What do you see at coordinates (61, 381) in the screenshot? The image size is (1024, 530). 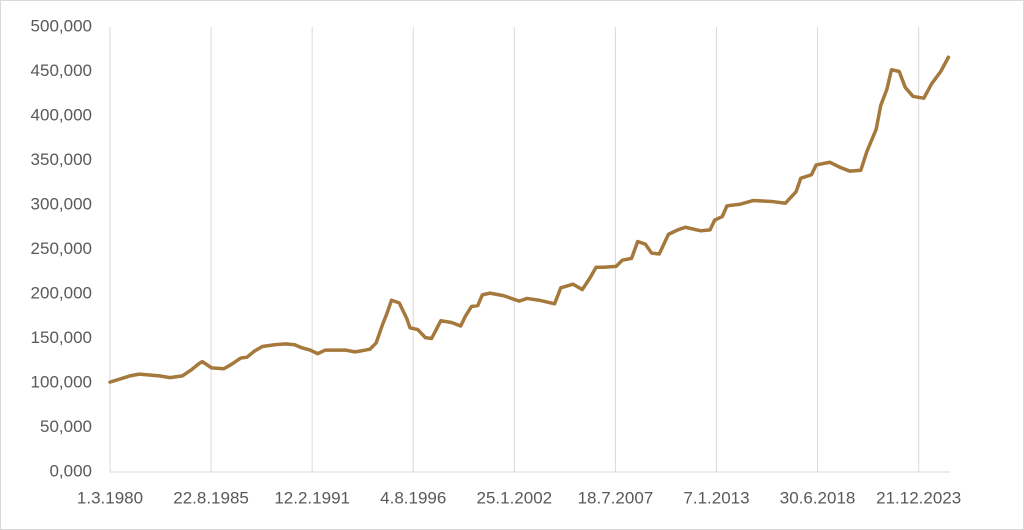 I see `y-tick-label: 100,000` at bounding box center [61, 381].